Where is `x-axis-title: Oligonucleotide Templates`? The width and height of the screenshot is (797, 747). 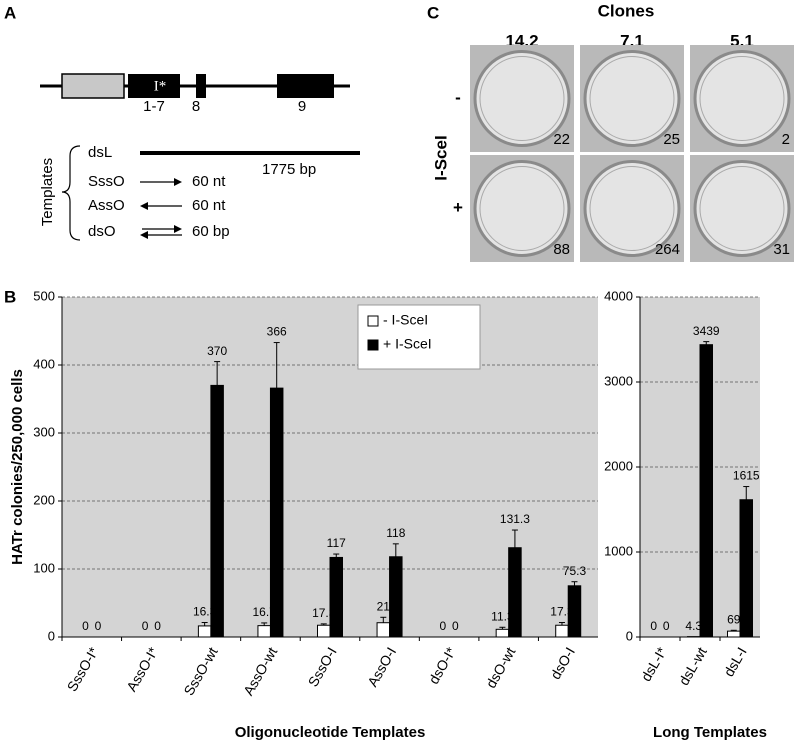 x-axis-title: Oligonucleotide Templates is located at coordinates (330, 732).